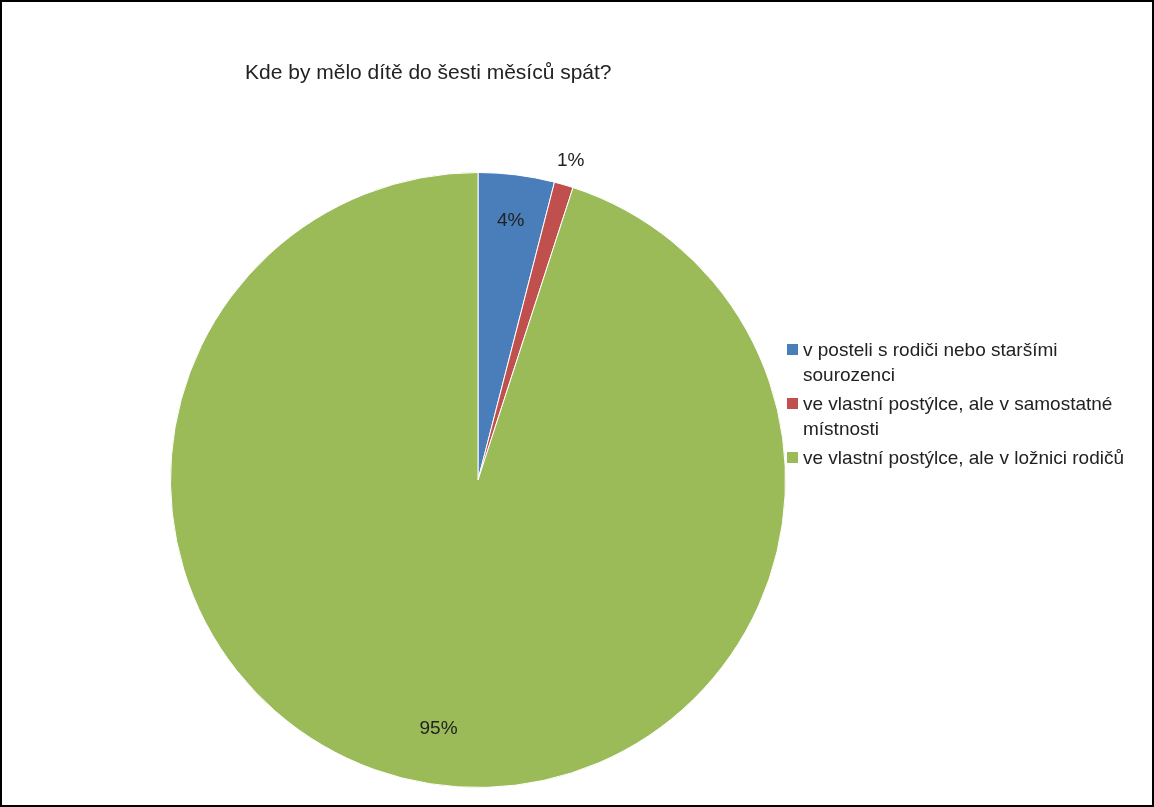 The width and height of the screenshot is (1154, 807). Describe the element at coordinates (964, 458) in the screenshot. I see `legend-label: ve vlastní postýlce, ale v ložnici rodičů` at that location.